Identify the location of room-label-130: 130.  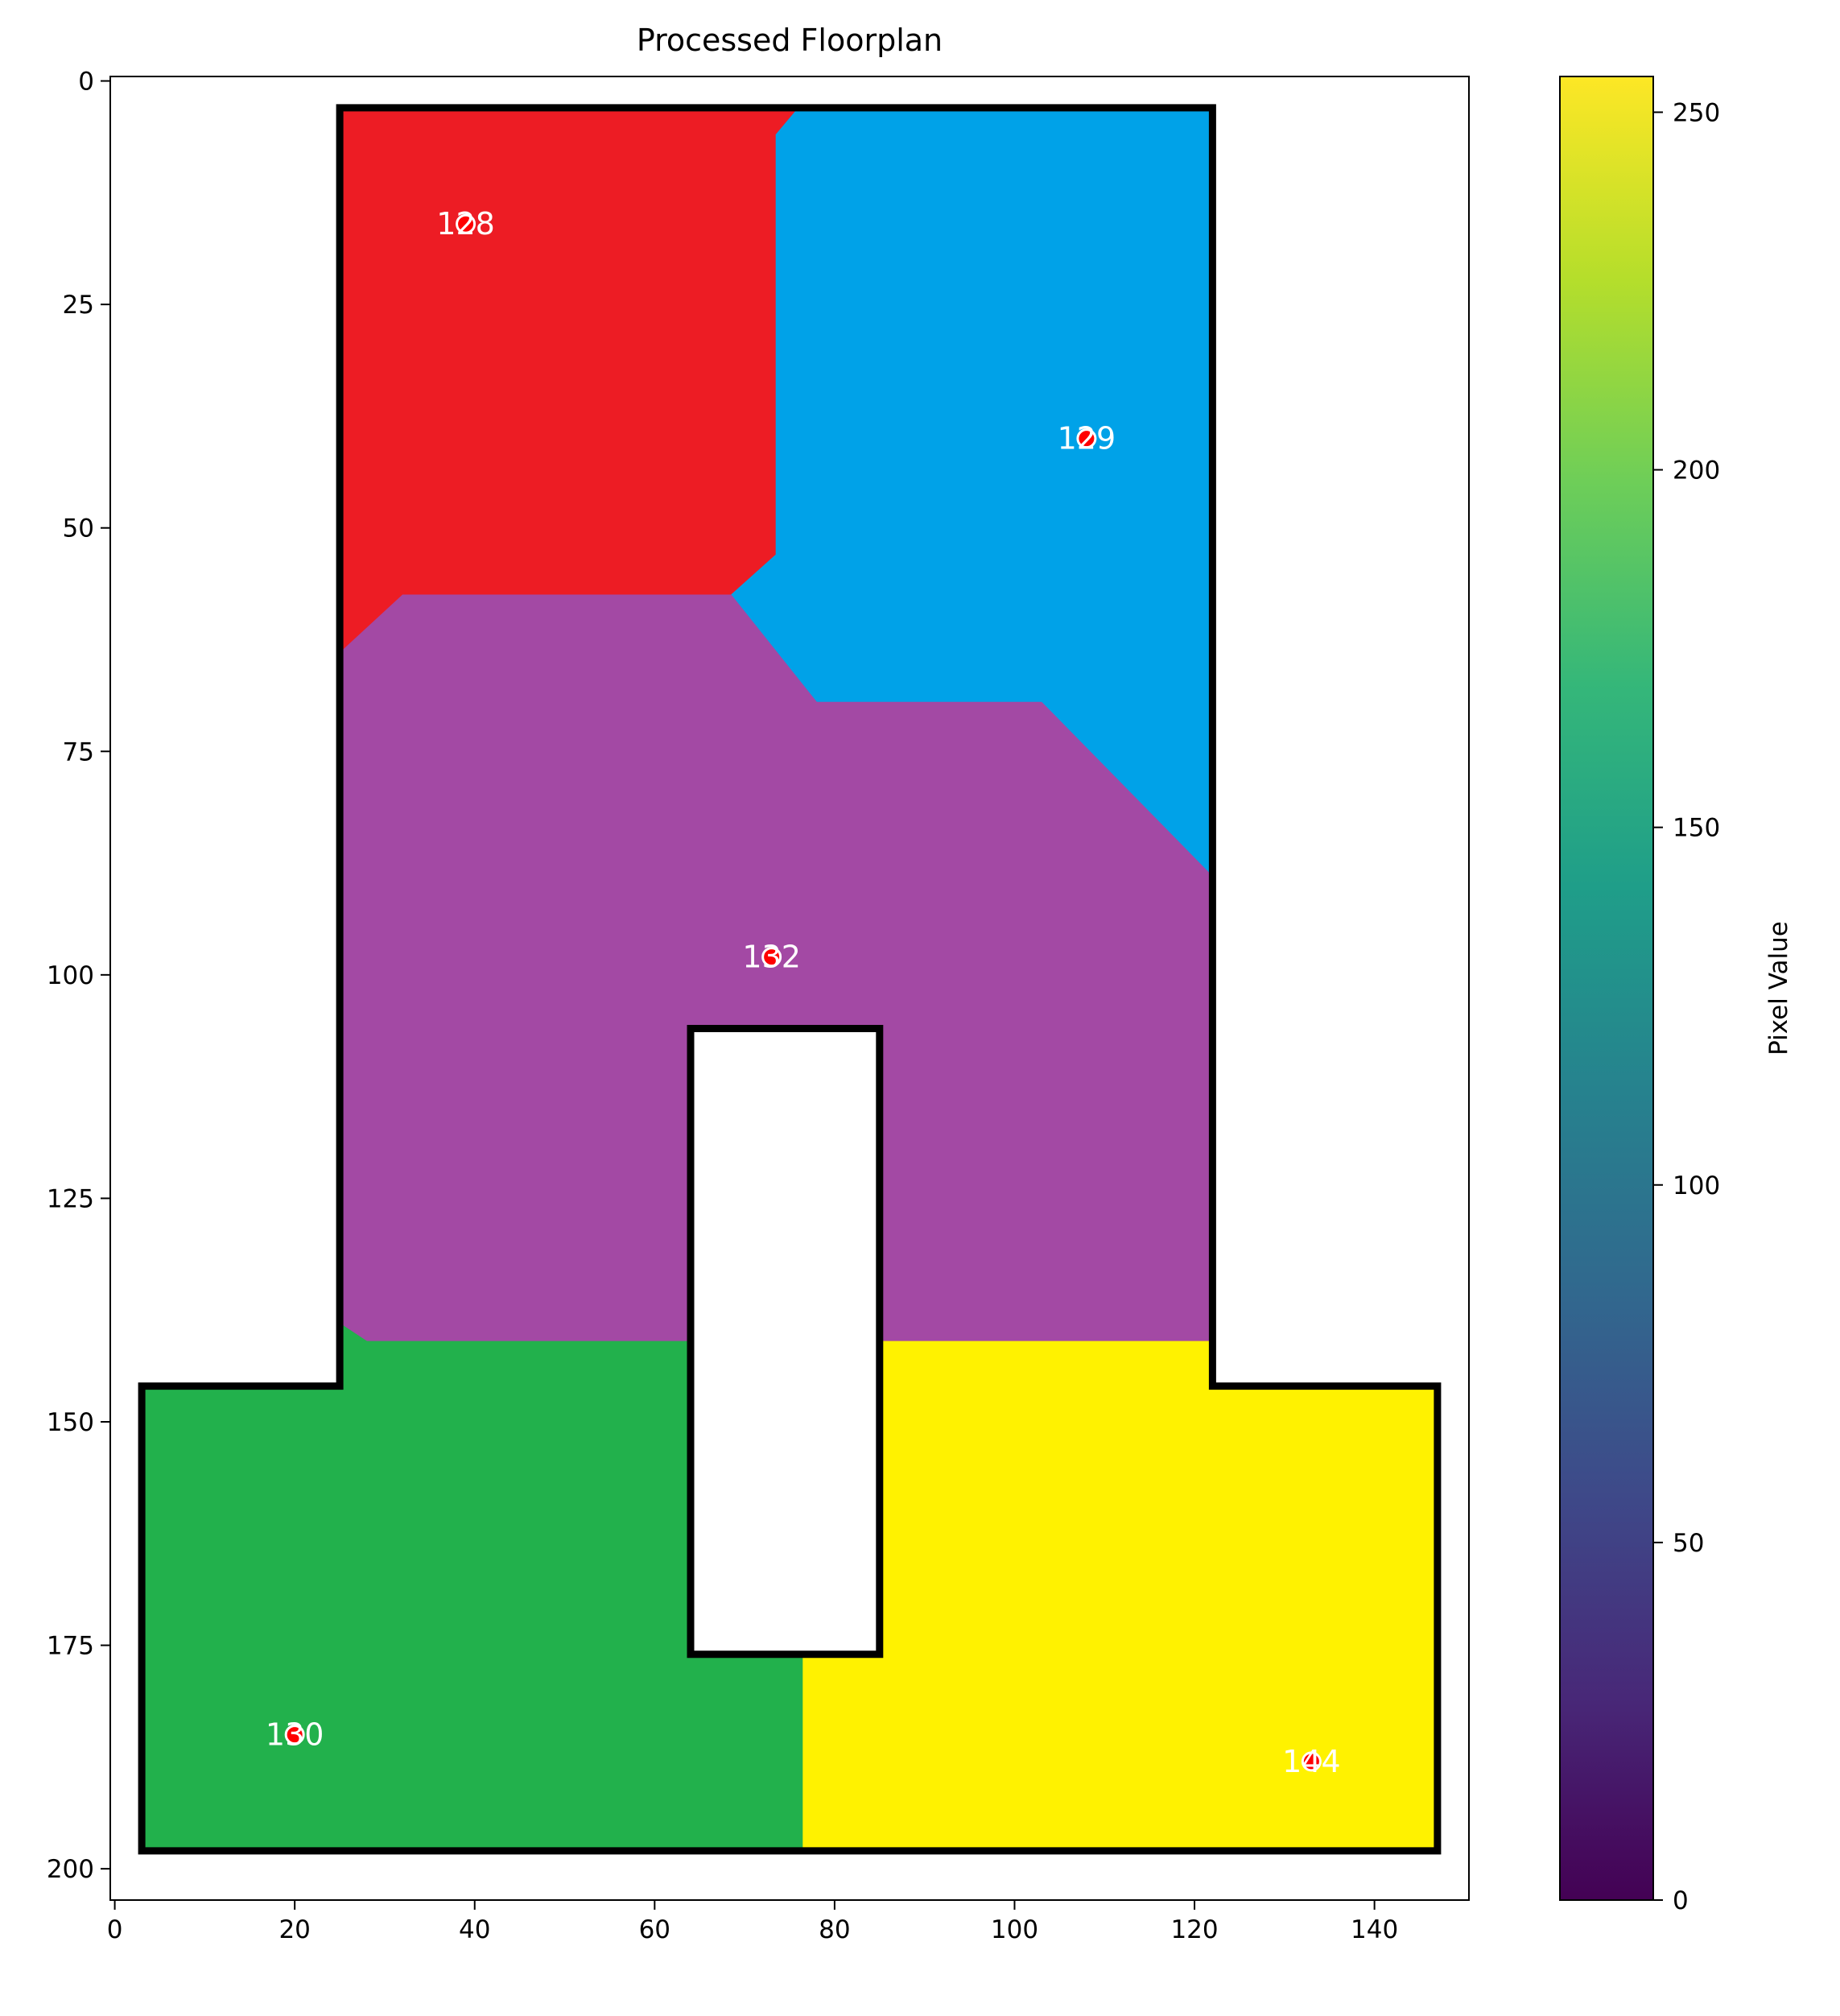
(295, 1735).